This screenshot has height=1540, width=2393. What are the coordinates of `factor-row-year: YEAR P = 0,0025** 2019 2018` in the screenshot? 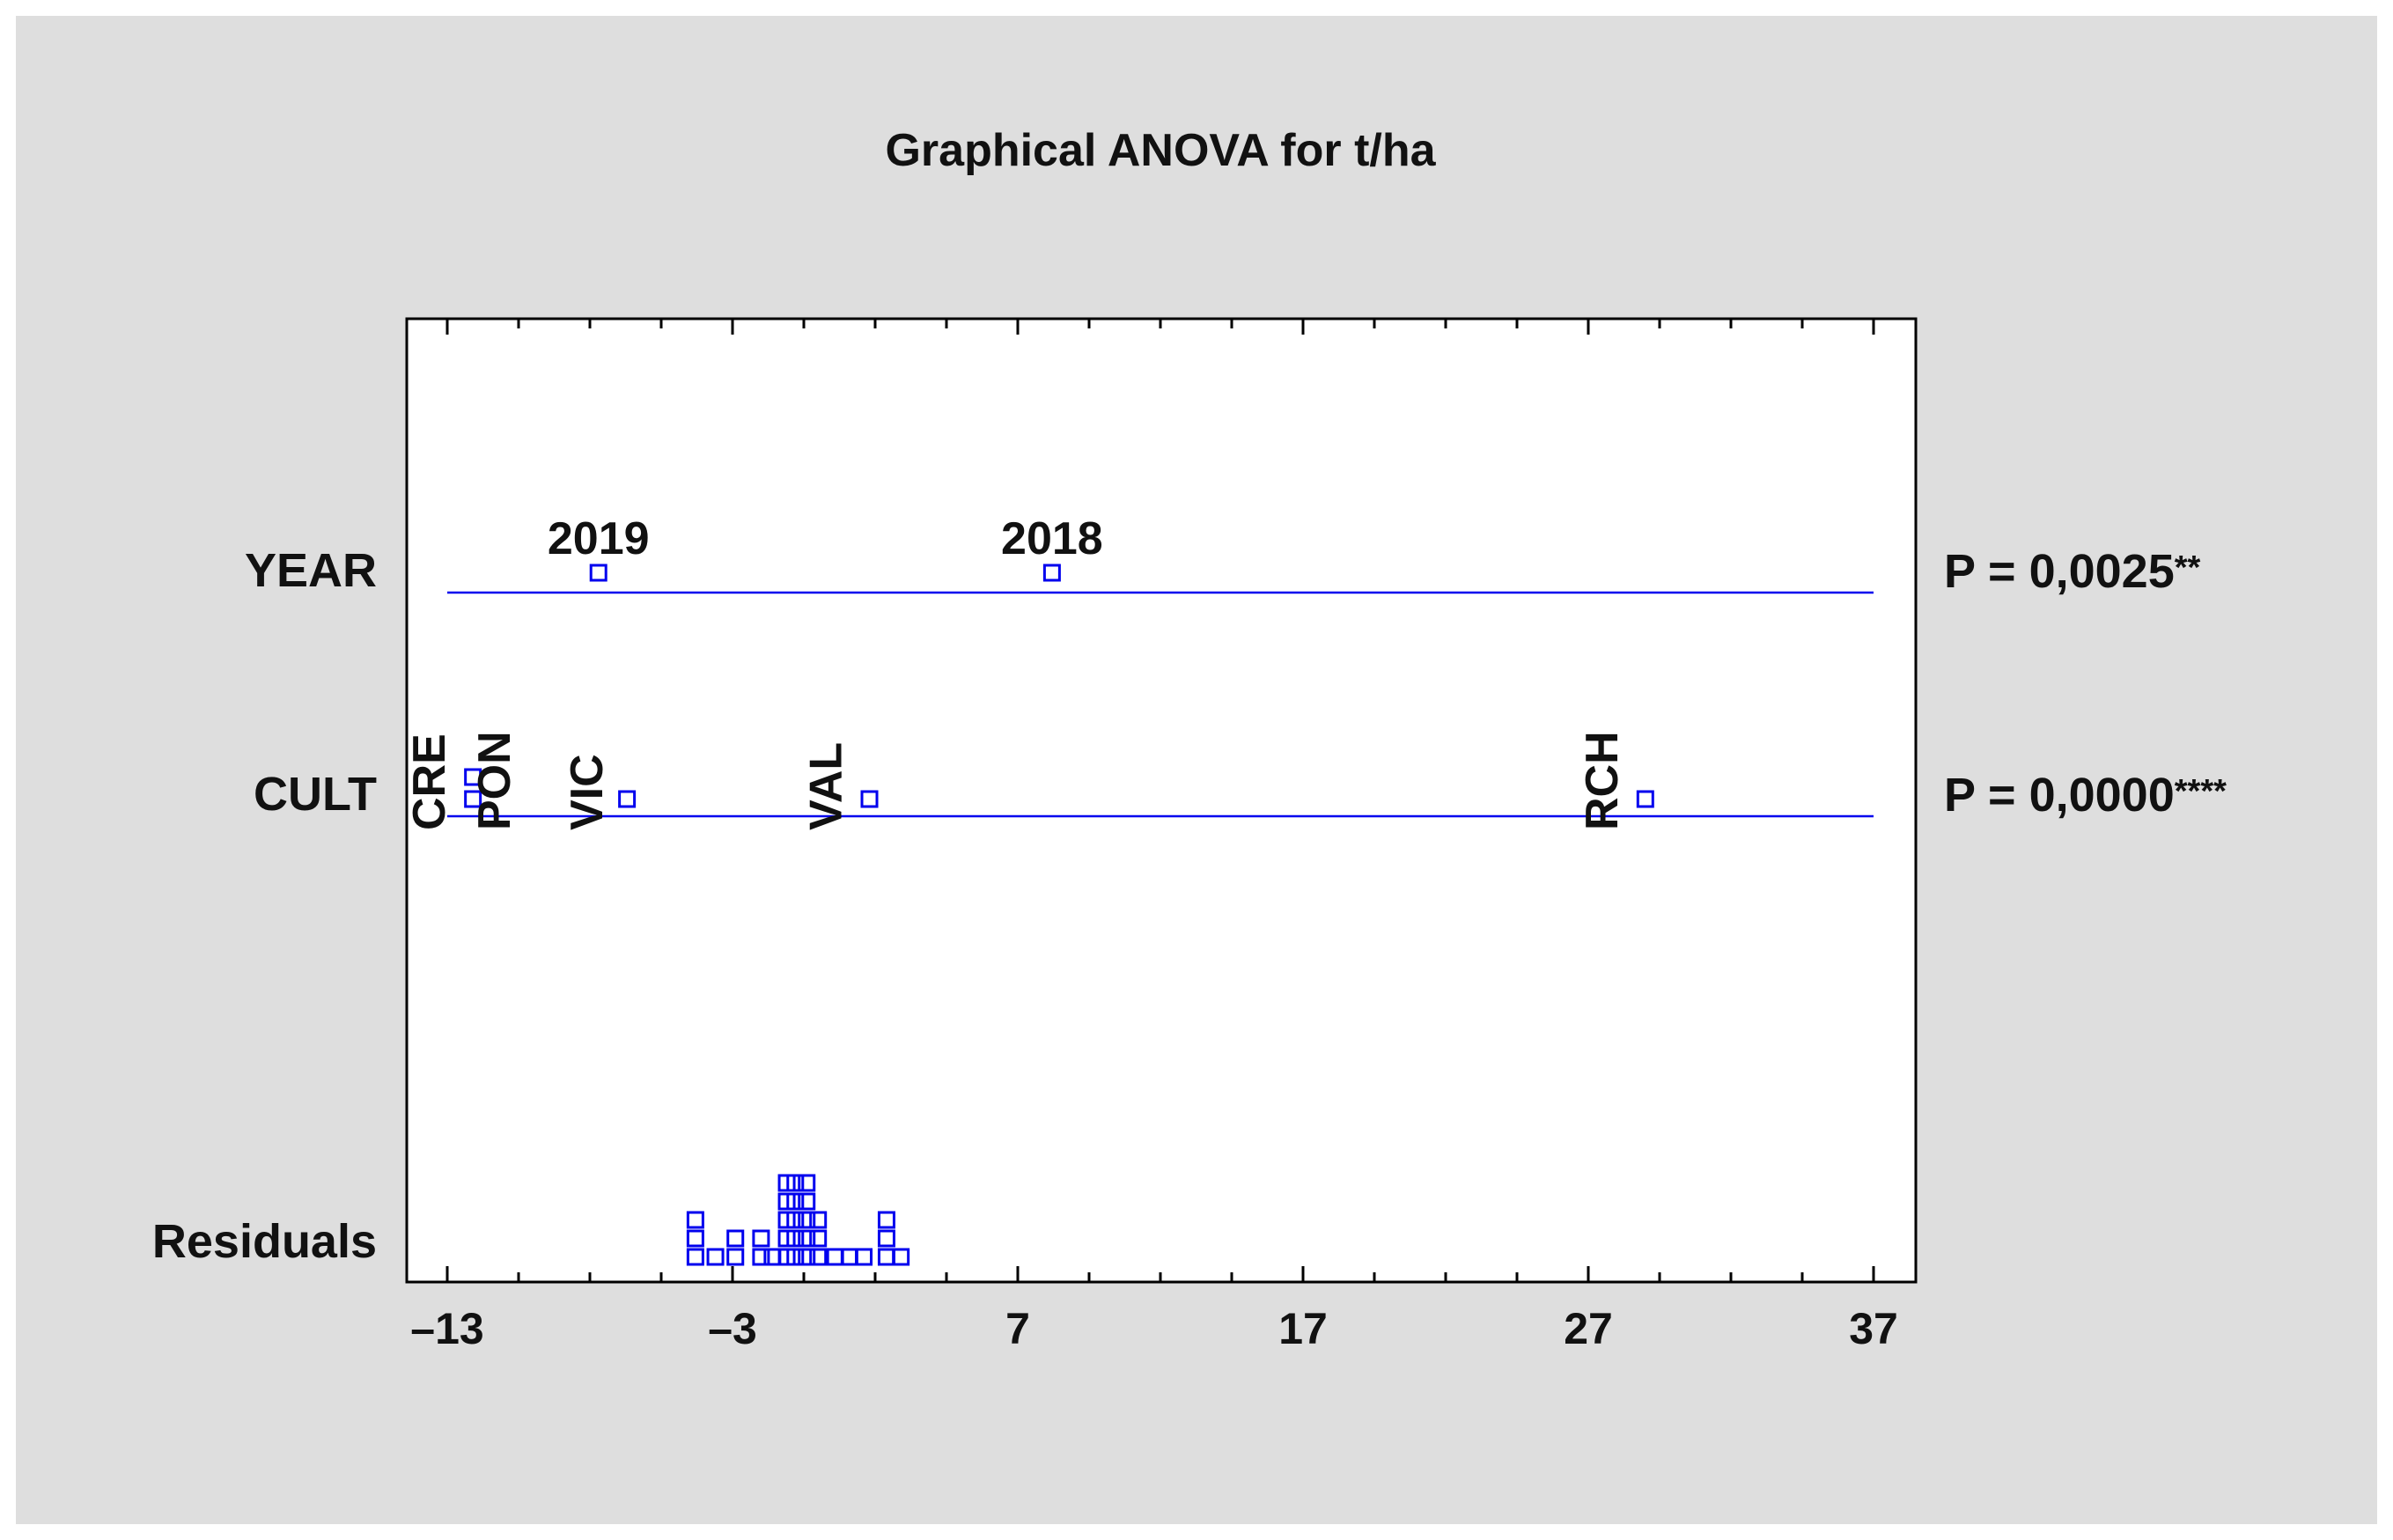 It's located at (1223, 555).